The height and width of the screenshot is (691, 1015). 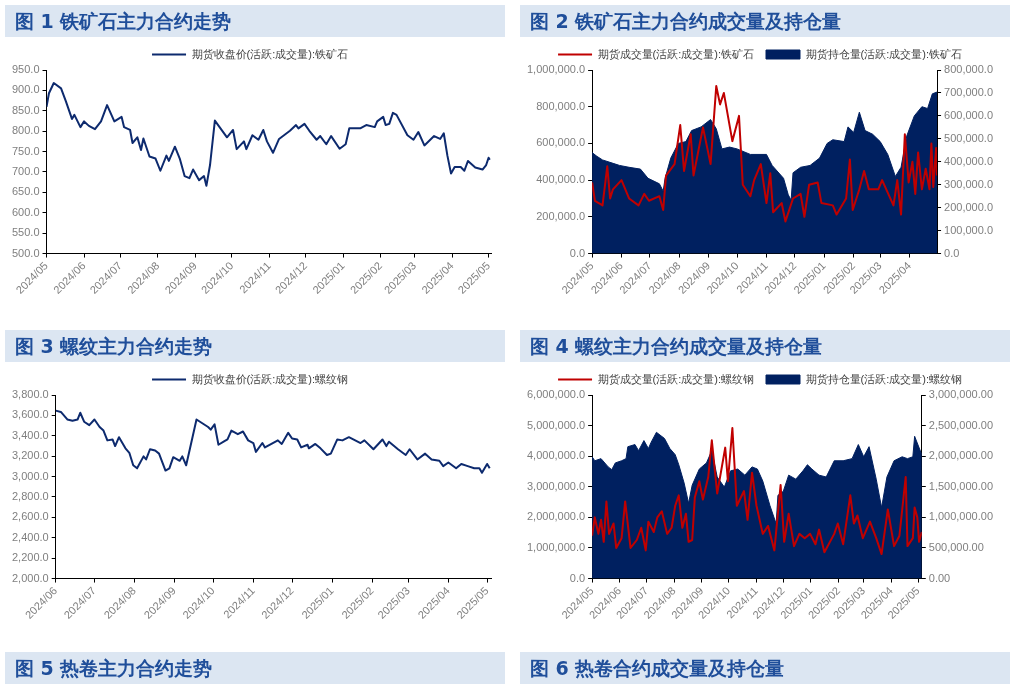 What do you see at coordinates (556, 516) in the screenshot?
I see `y-tick-label: 2,000,000.0` at bounding box center [556, 516].